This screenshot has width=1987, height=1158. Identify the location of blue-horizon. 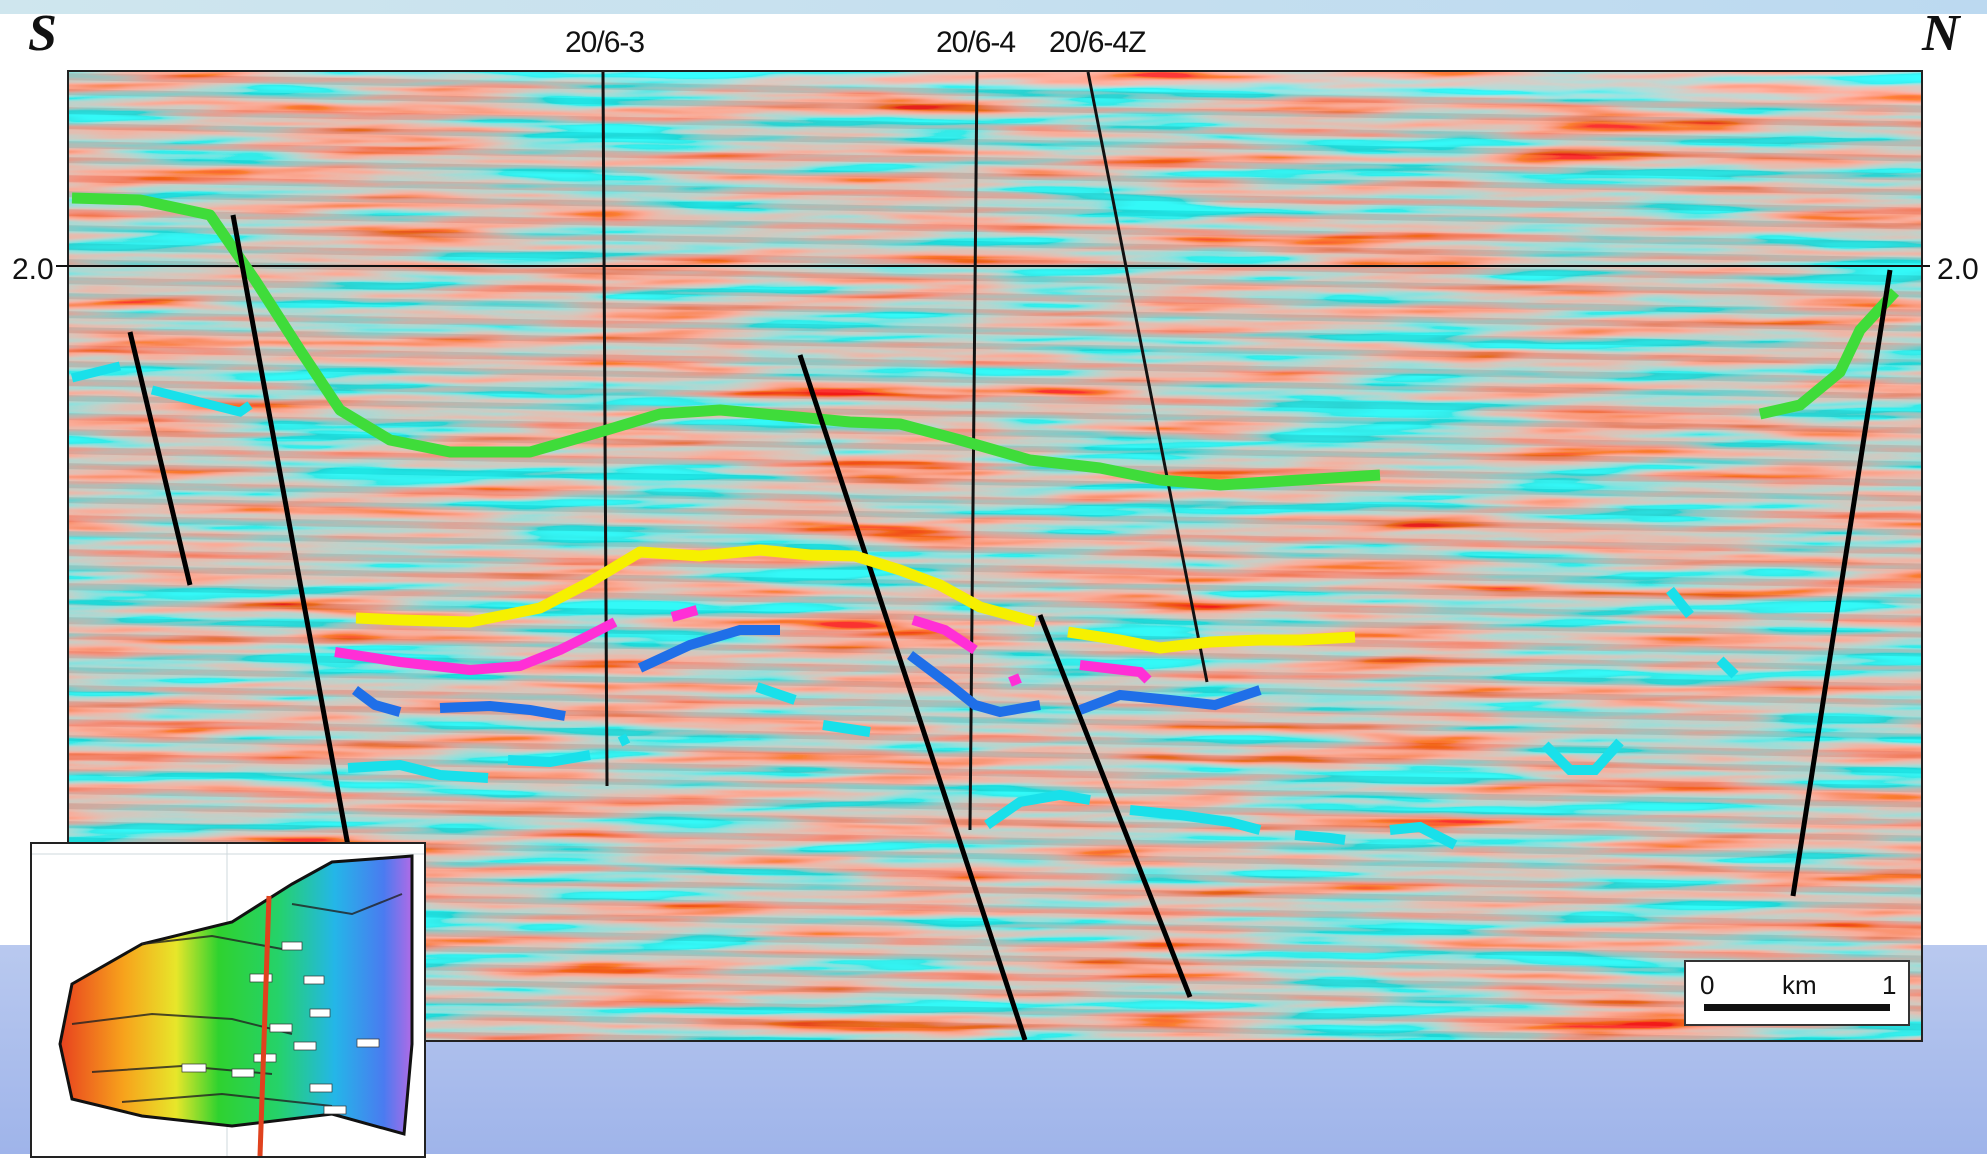
(377, 701).